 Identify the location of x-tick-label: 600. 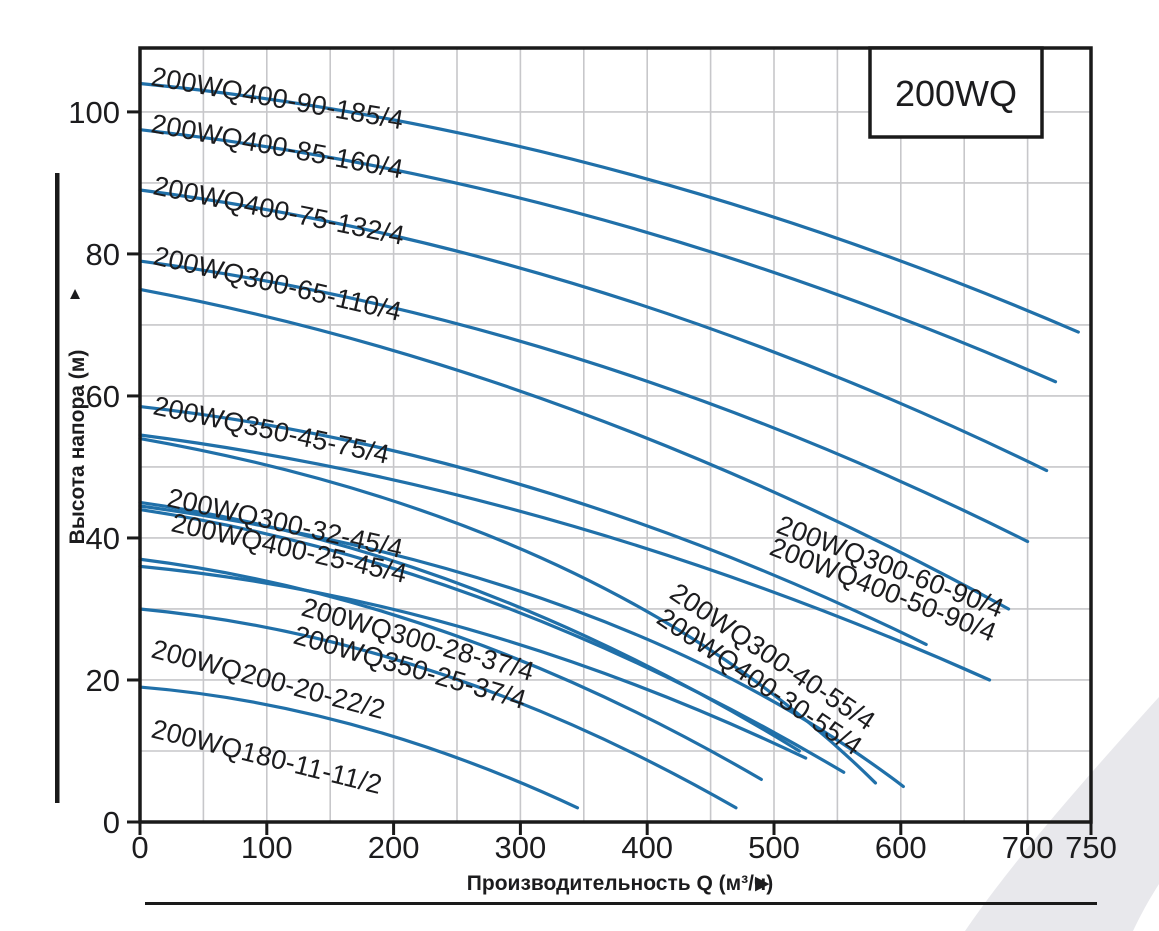
(901, 847).